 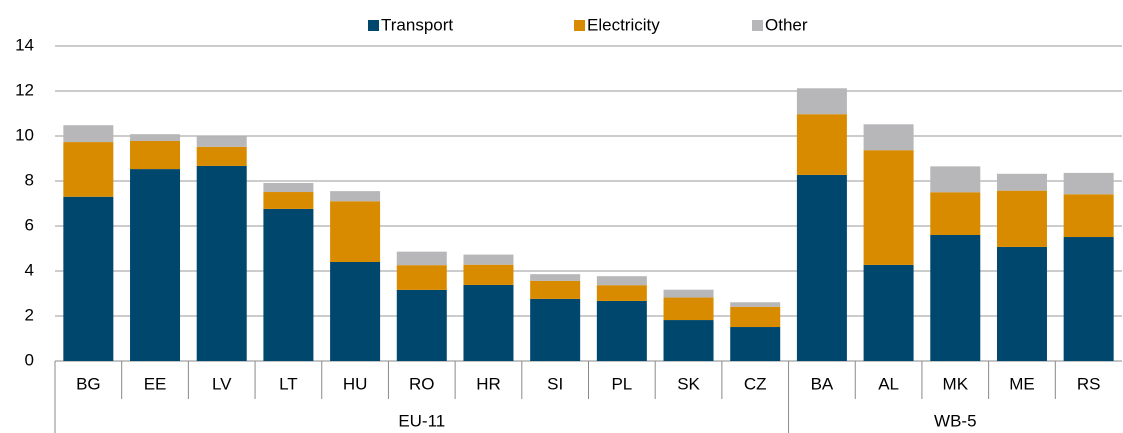 What do you see at coordinates (786, 24) in the screenshot?
I see `legend-label: Other` at bounding box center [786, 24].